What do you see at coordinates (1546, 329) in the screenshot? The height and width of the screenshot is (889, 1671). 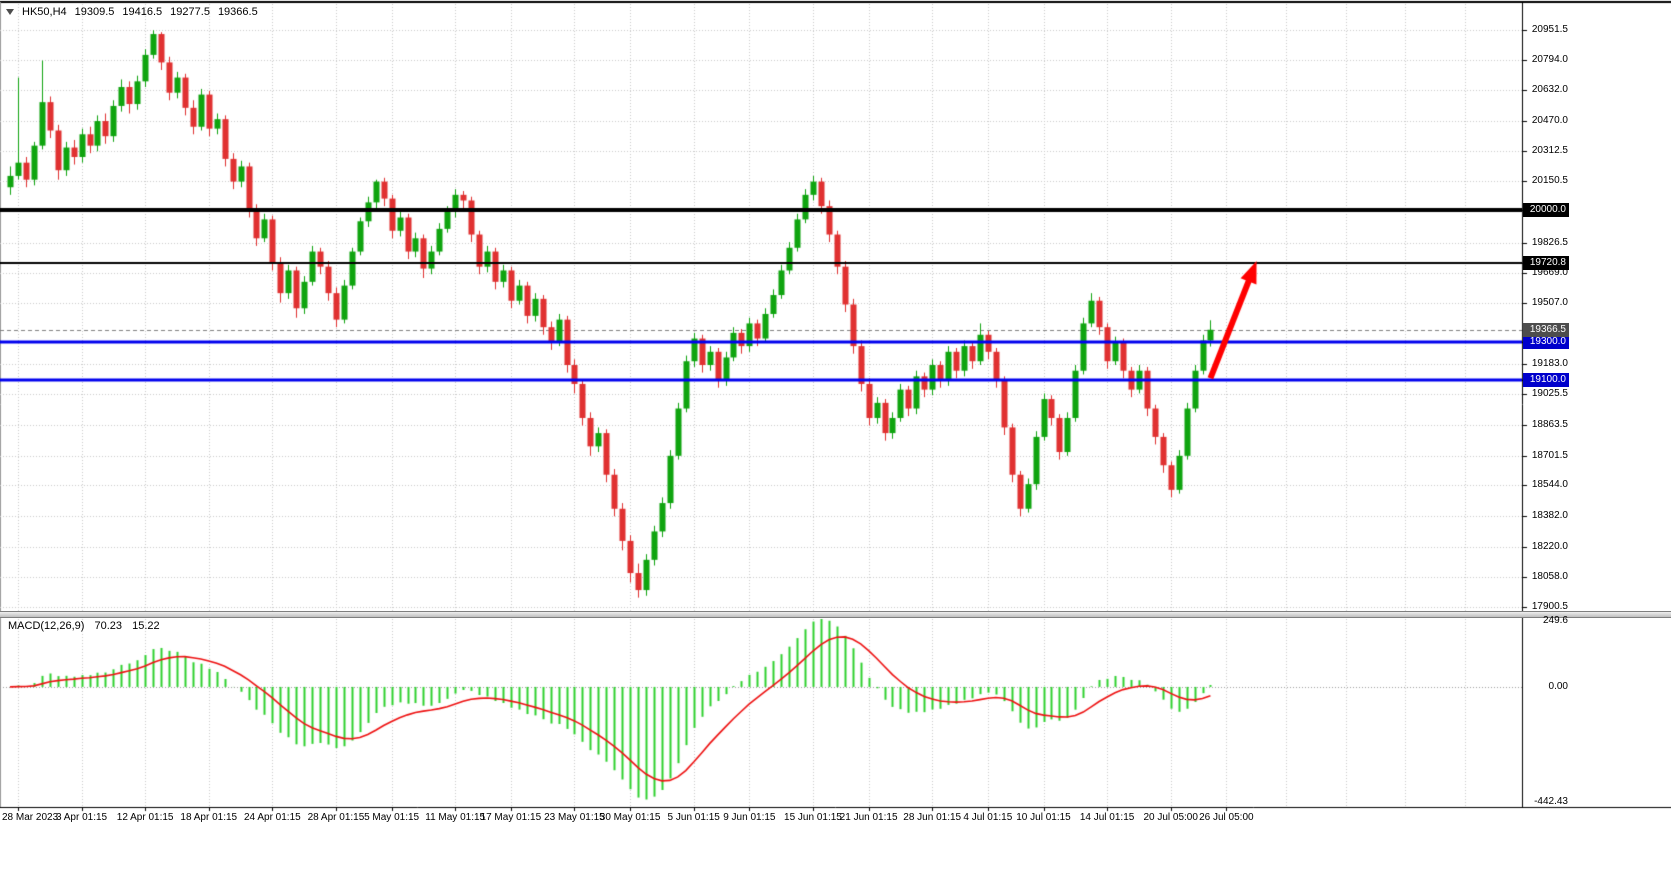 I see `current-price-label: 19366.5` at bounding box center [1546, 329].